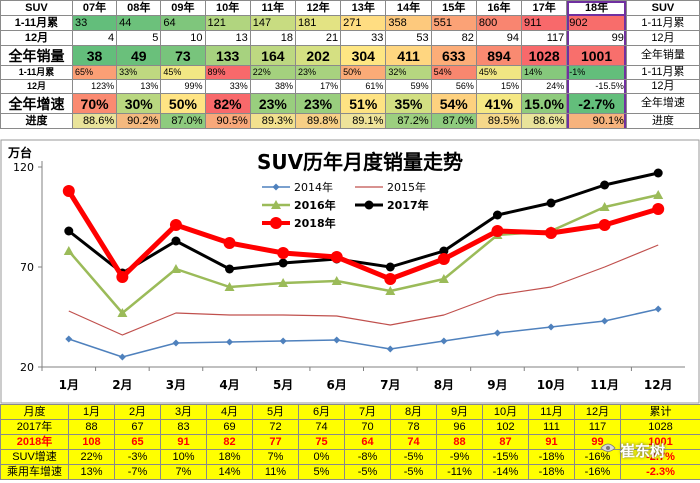 The width and height of the screenshot is (700, 483). I want to click on monthly-header-cell: 10月, so click(505, 412).